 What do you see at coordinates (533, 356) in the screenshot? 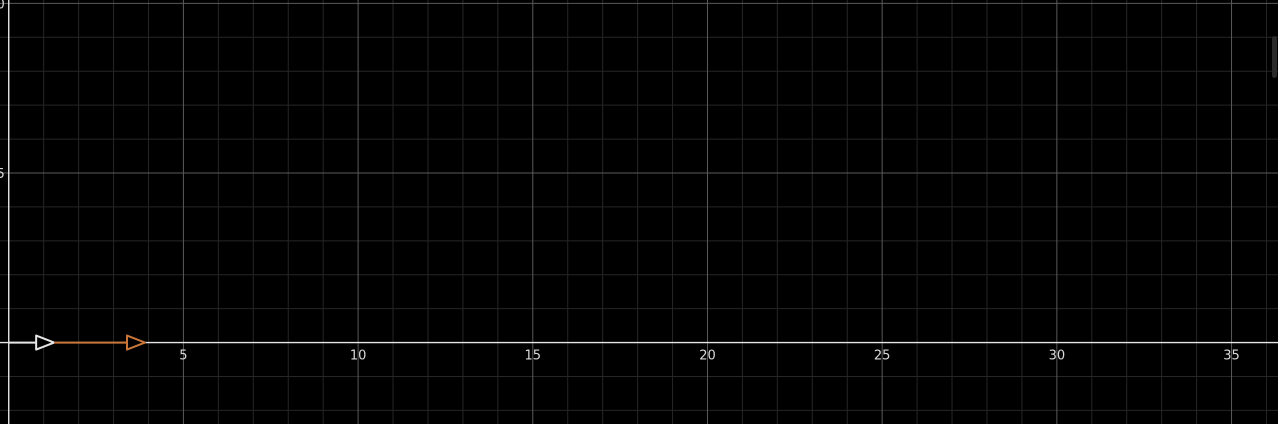
I see `x-tick-label: 15` at bounding box center [533, 356].